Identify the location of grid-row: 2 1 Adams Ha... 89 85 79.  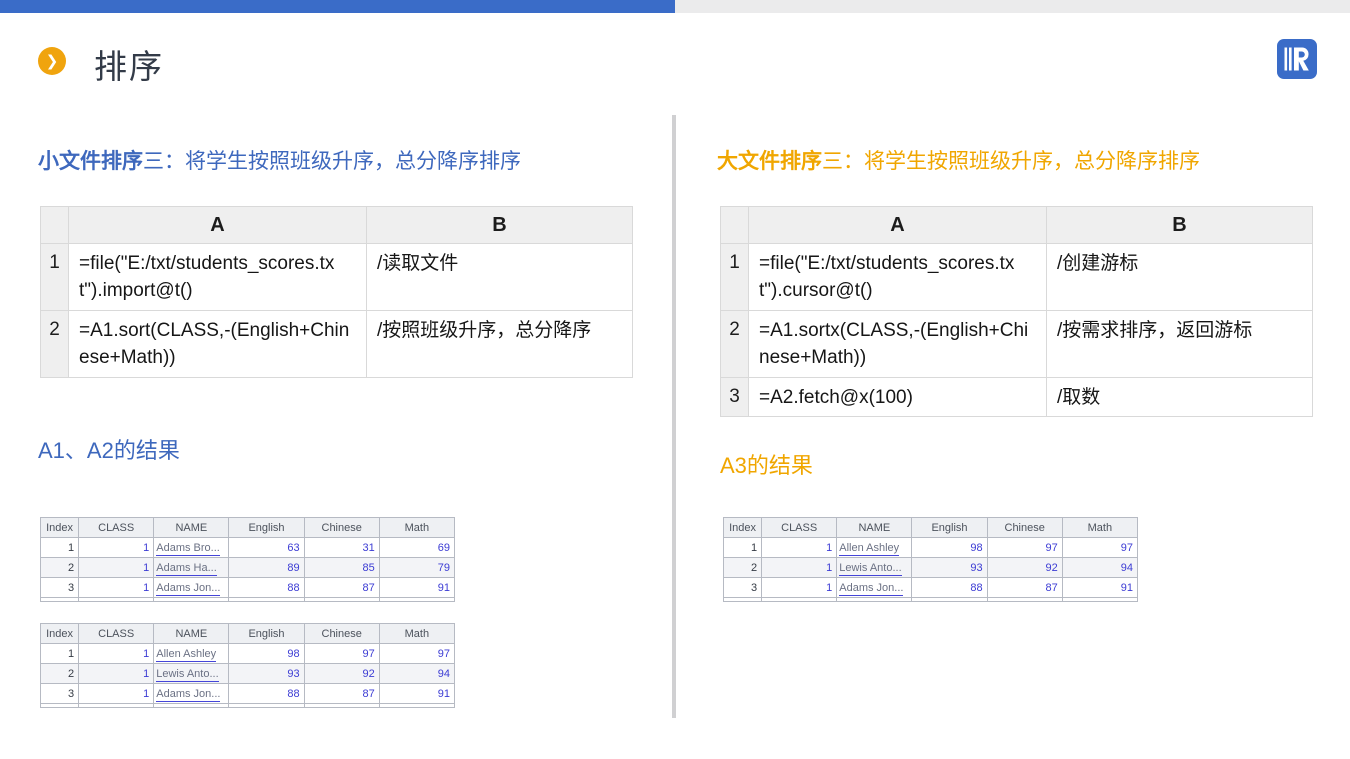
(247, 567).